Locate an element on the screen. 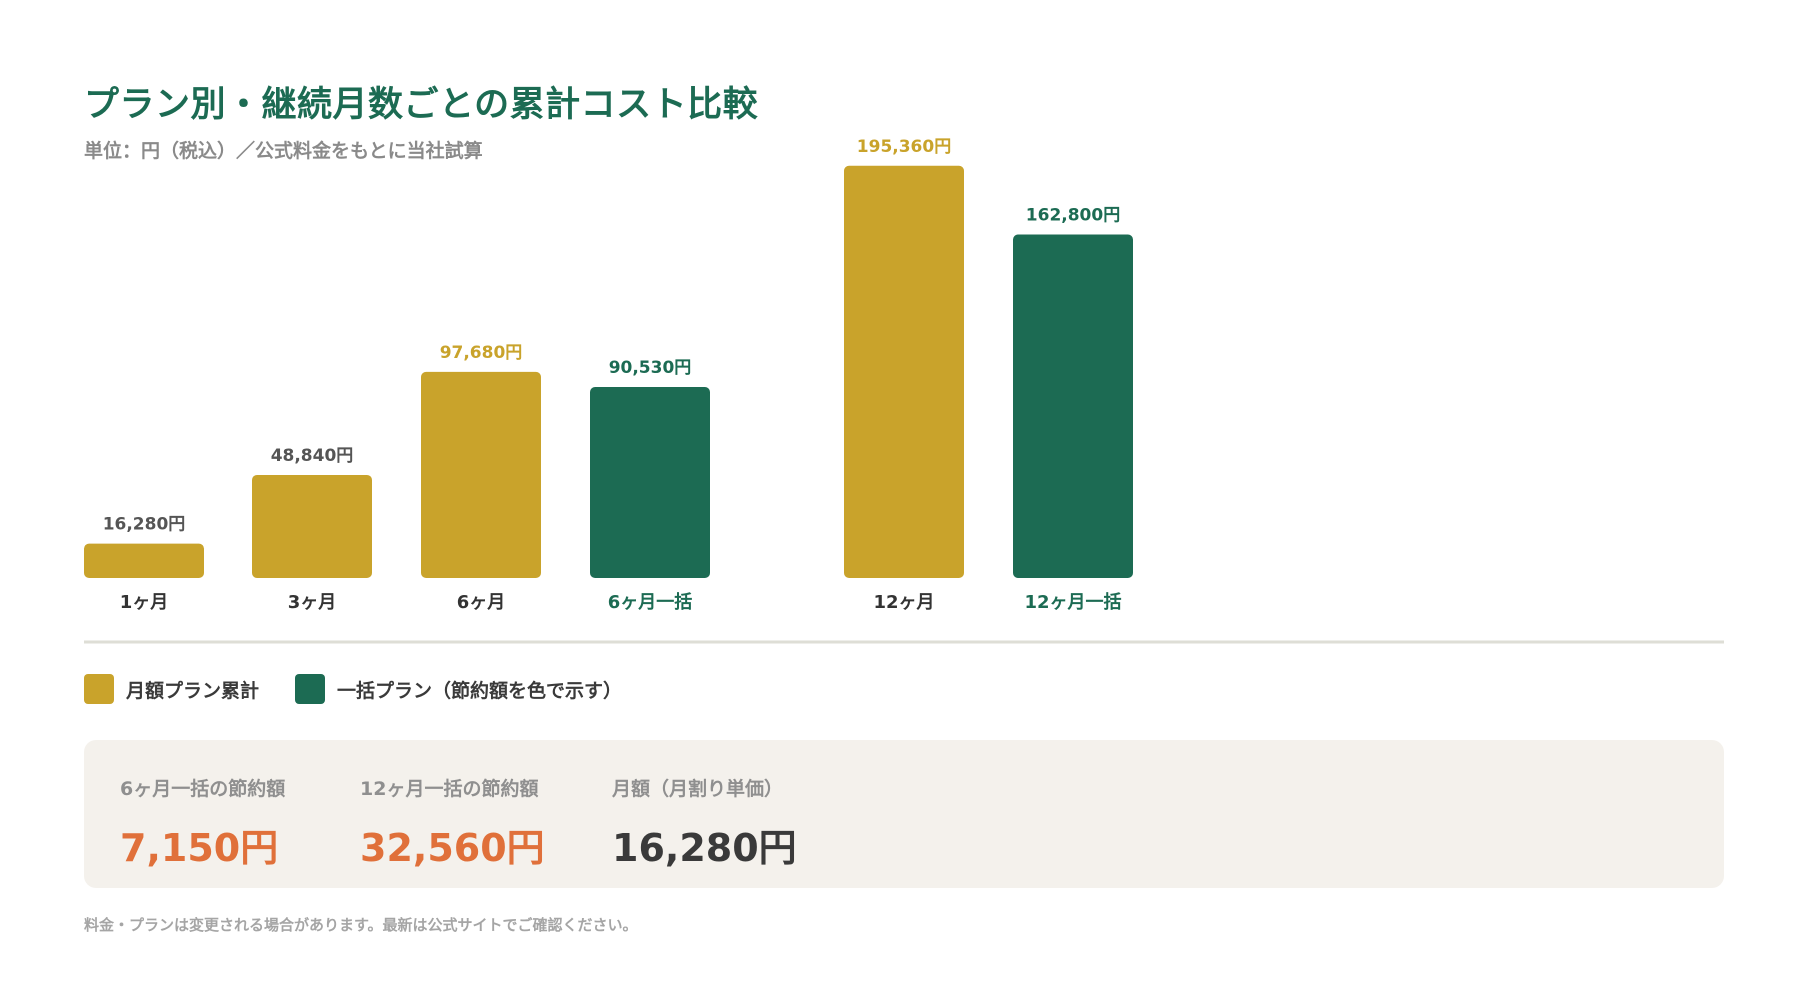 The width and height of the screenshot is (1800, 1004). summary-item-12m-saving: 12ヶ月一括の節約額 32,560円 is located at coordinates (452, 823).